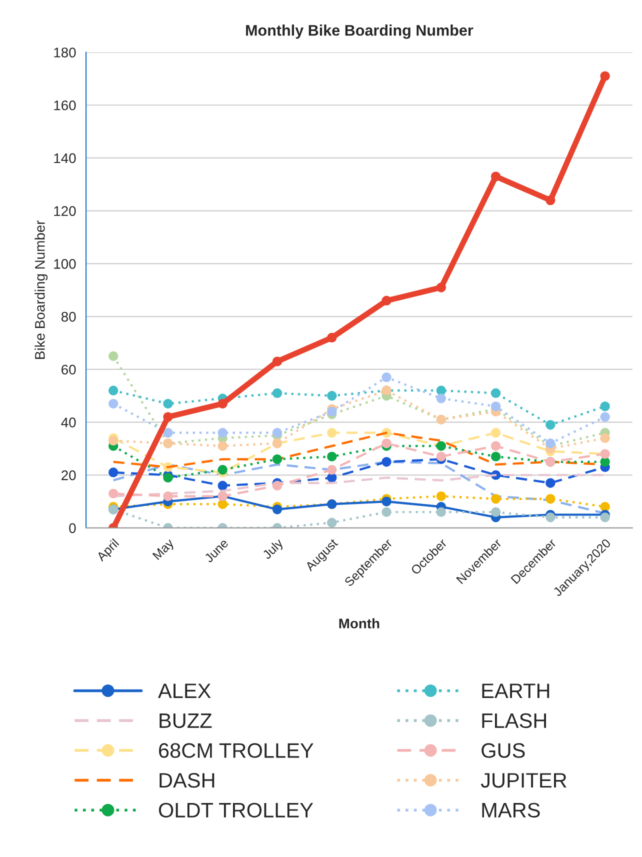  I want to click on y-tick-label: 120, so click(65, 211).